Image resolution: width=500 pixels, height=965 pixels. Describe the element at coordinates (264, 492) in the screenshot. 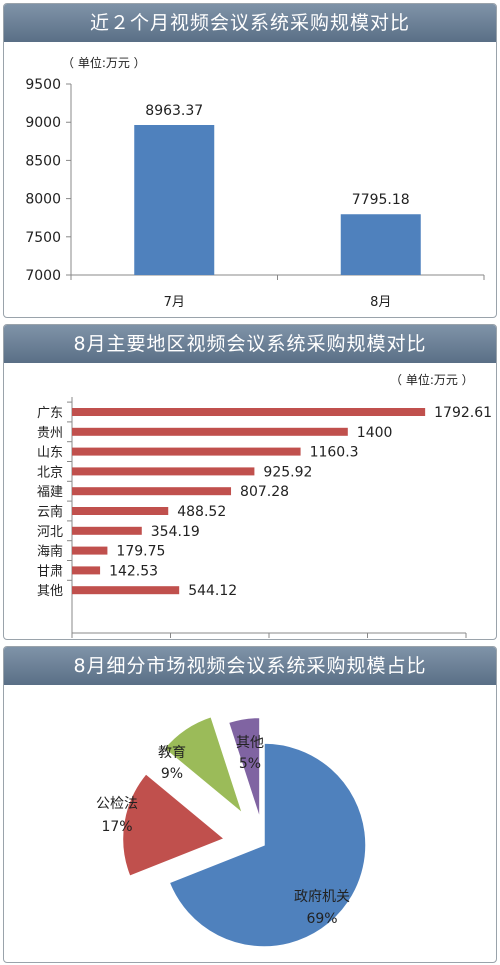

I see `bar-value-label: 807.28` at that location.